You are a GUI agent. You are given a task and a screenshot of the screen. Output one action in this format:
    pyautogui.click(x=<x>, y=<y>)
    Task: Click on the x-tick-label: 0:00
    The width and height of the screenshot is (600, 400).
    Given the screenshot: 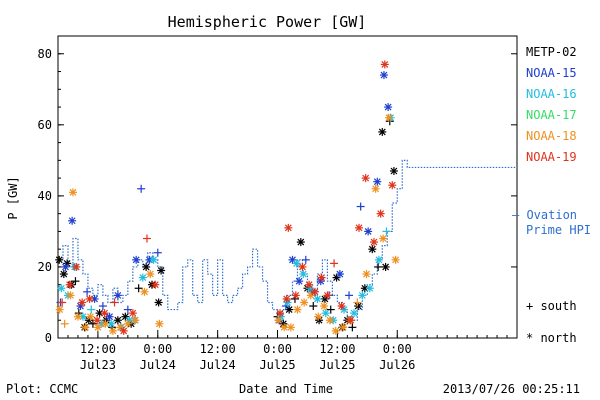 What is the action you would take?
    pyautogui.click(x=157, y=349)
    